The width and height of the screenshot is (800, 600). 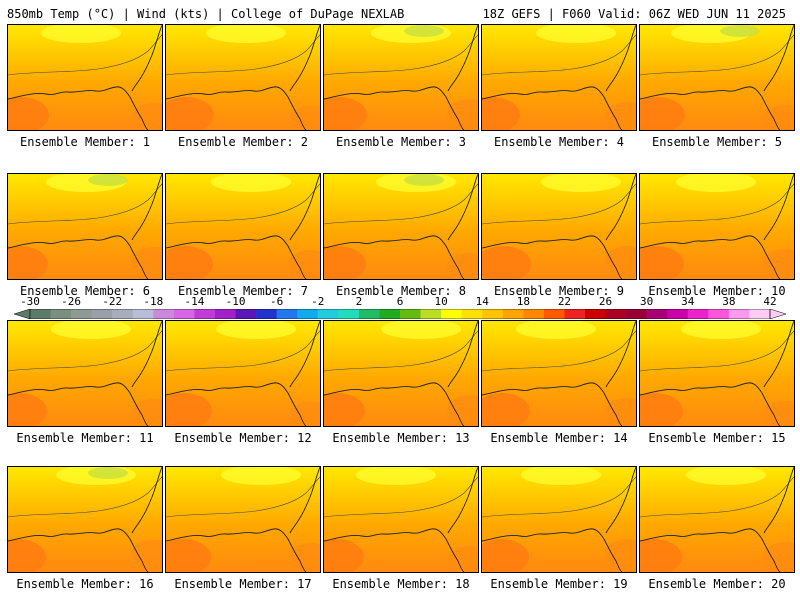 What do you see at coordinates (194, 301) in the screenshot?
I see `colorbar-tick-label: -14` at bounding box center [194, 301].